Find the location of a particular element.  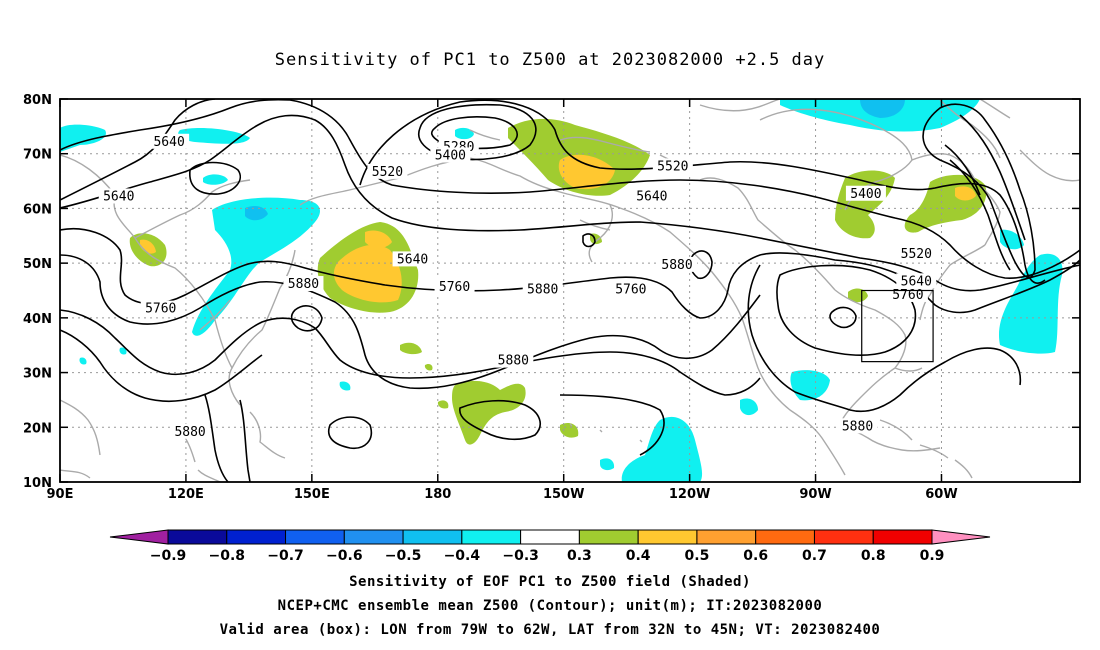

contour-5880-a is located at coordinates (410, 352).